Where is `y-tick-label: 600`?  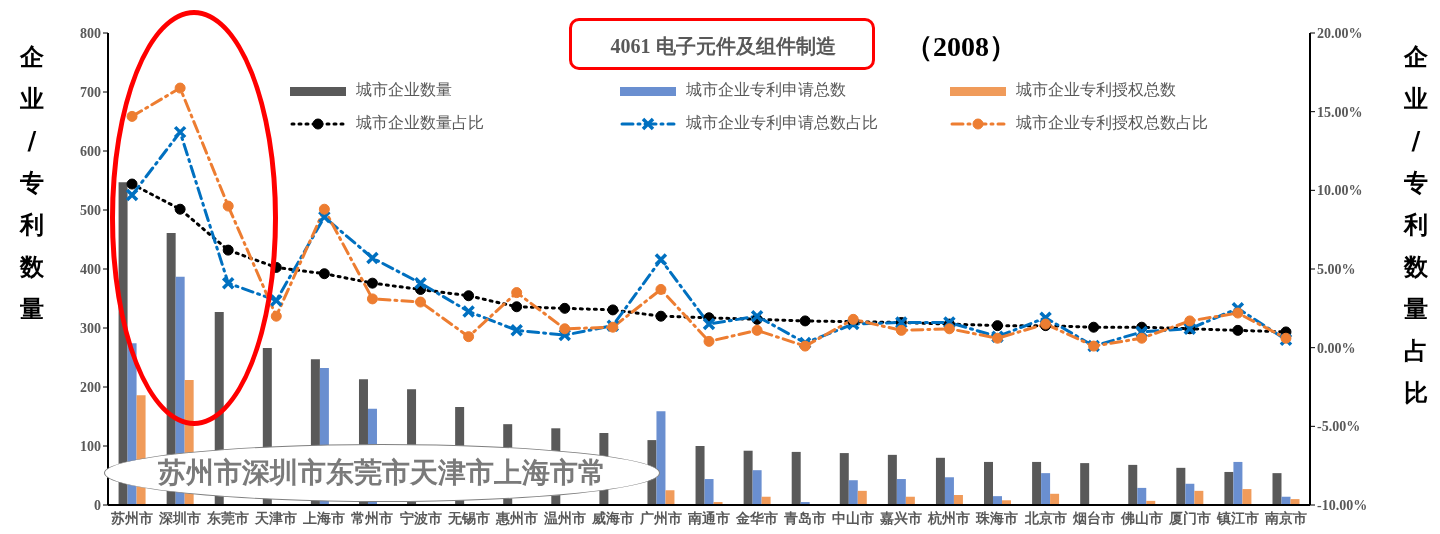
y-tick-label: 600 is located at coordinates (90, 151).